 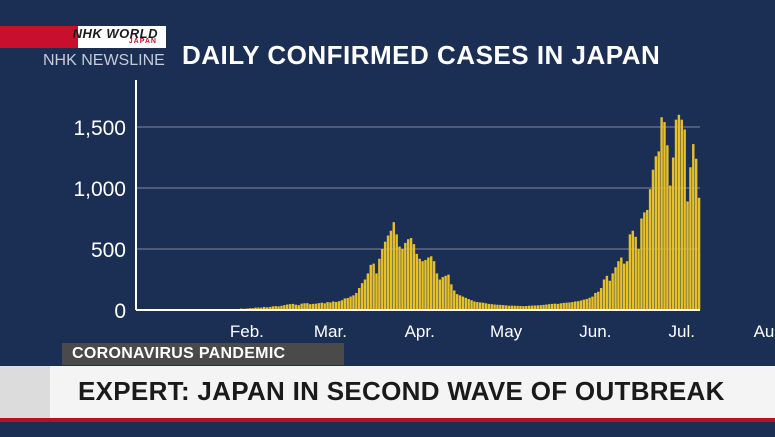 I want to click on x-tick-label: Mar., so click(x=330, y=331).